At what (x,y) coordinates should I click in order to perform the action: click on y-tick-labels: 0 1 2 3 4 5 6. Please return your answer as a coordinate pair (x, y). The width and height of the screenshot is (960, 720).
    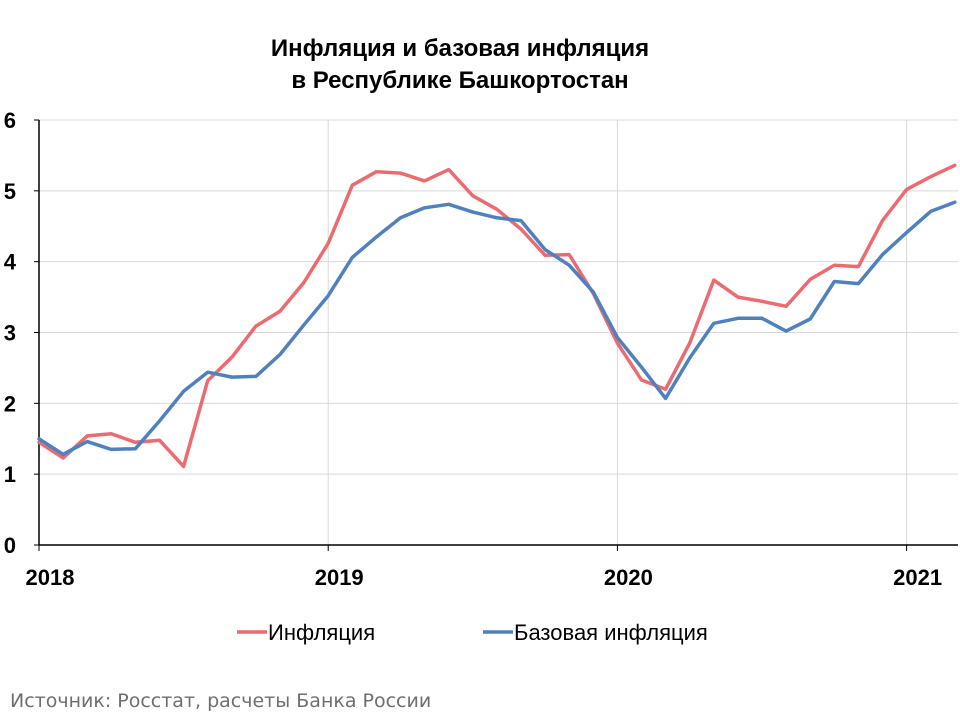
    Looking at the image, I should click on (10, 333).